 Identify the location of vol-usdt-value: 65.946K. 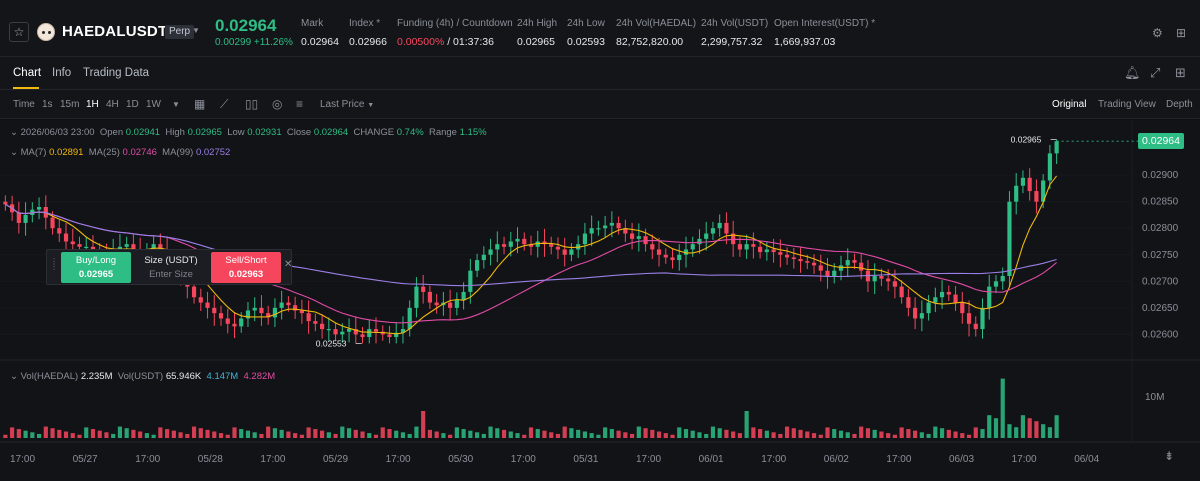
(183, 376).